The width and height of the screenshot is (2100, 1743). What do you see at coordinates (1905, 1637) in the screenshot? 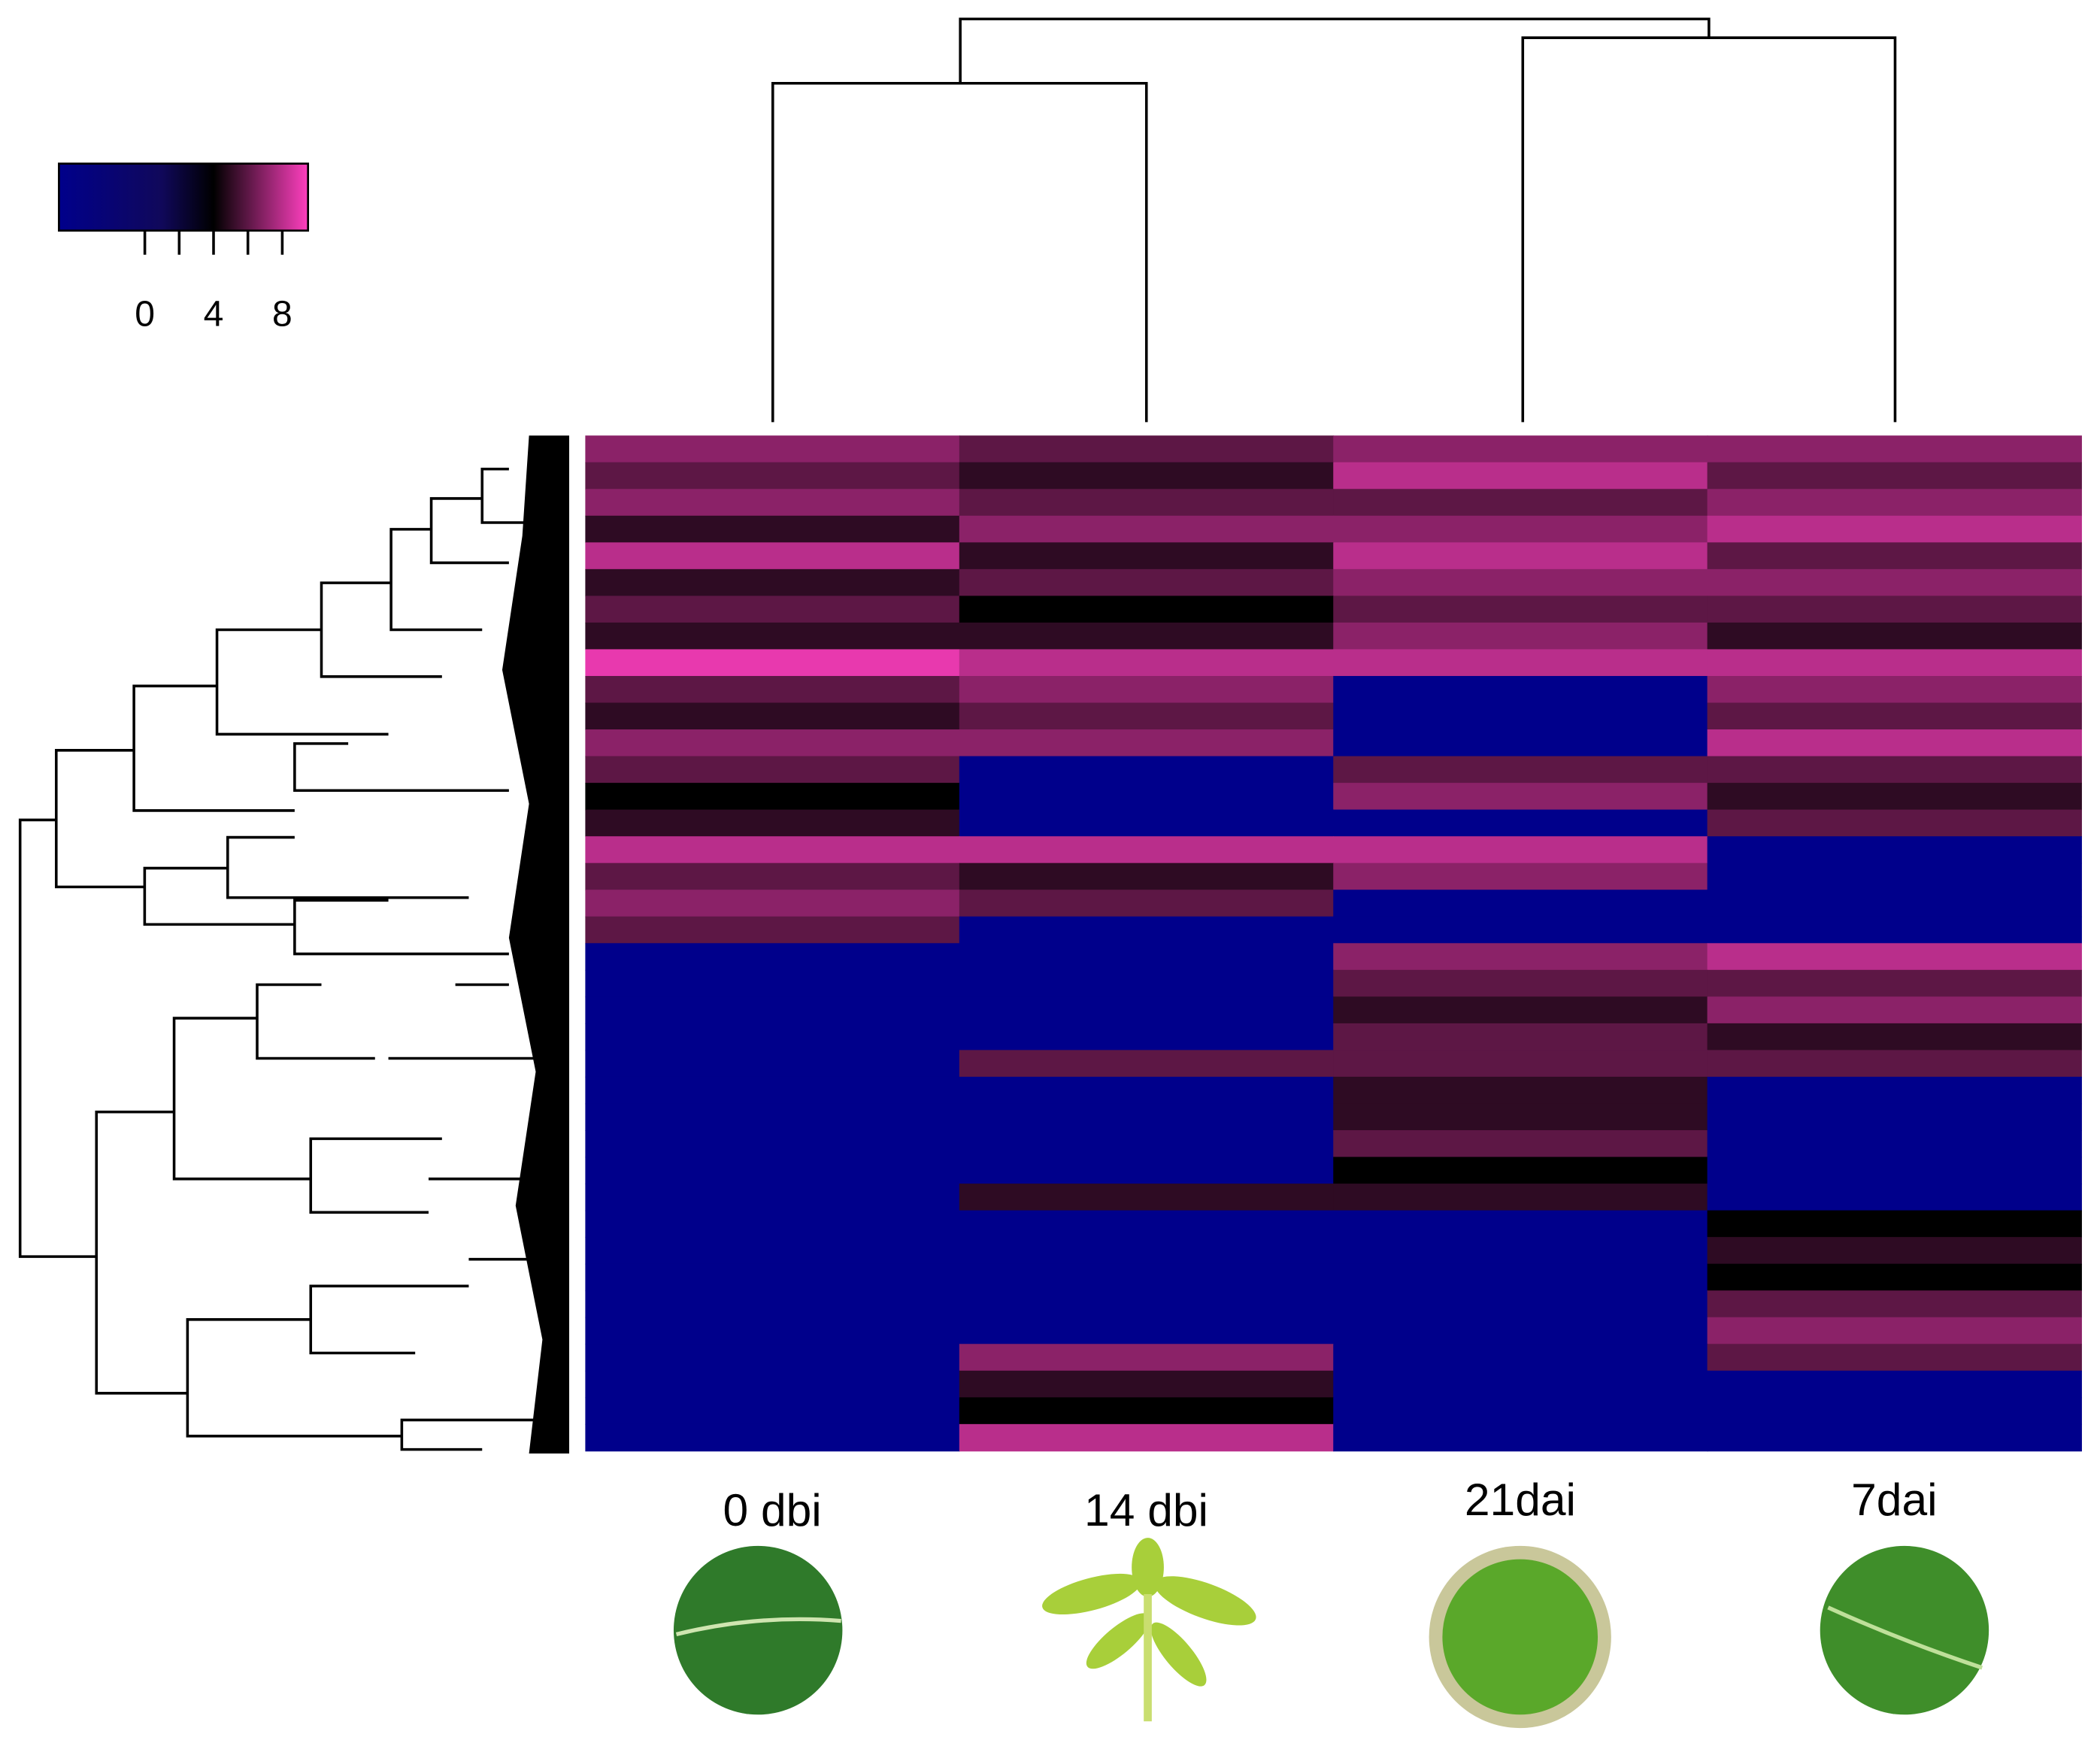
I see `leaf-vein` at bounding box center [1905, 1637].